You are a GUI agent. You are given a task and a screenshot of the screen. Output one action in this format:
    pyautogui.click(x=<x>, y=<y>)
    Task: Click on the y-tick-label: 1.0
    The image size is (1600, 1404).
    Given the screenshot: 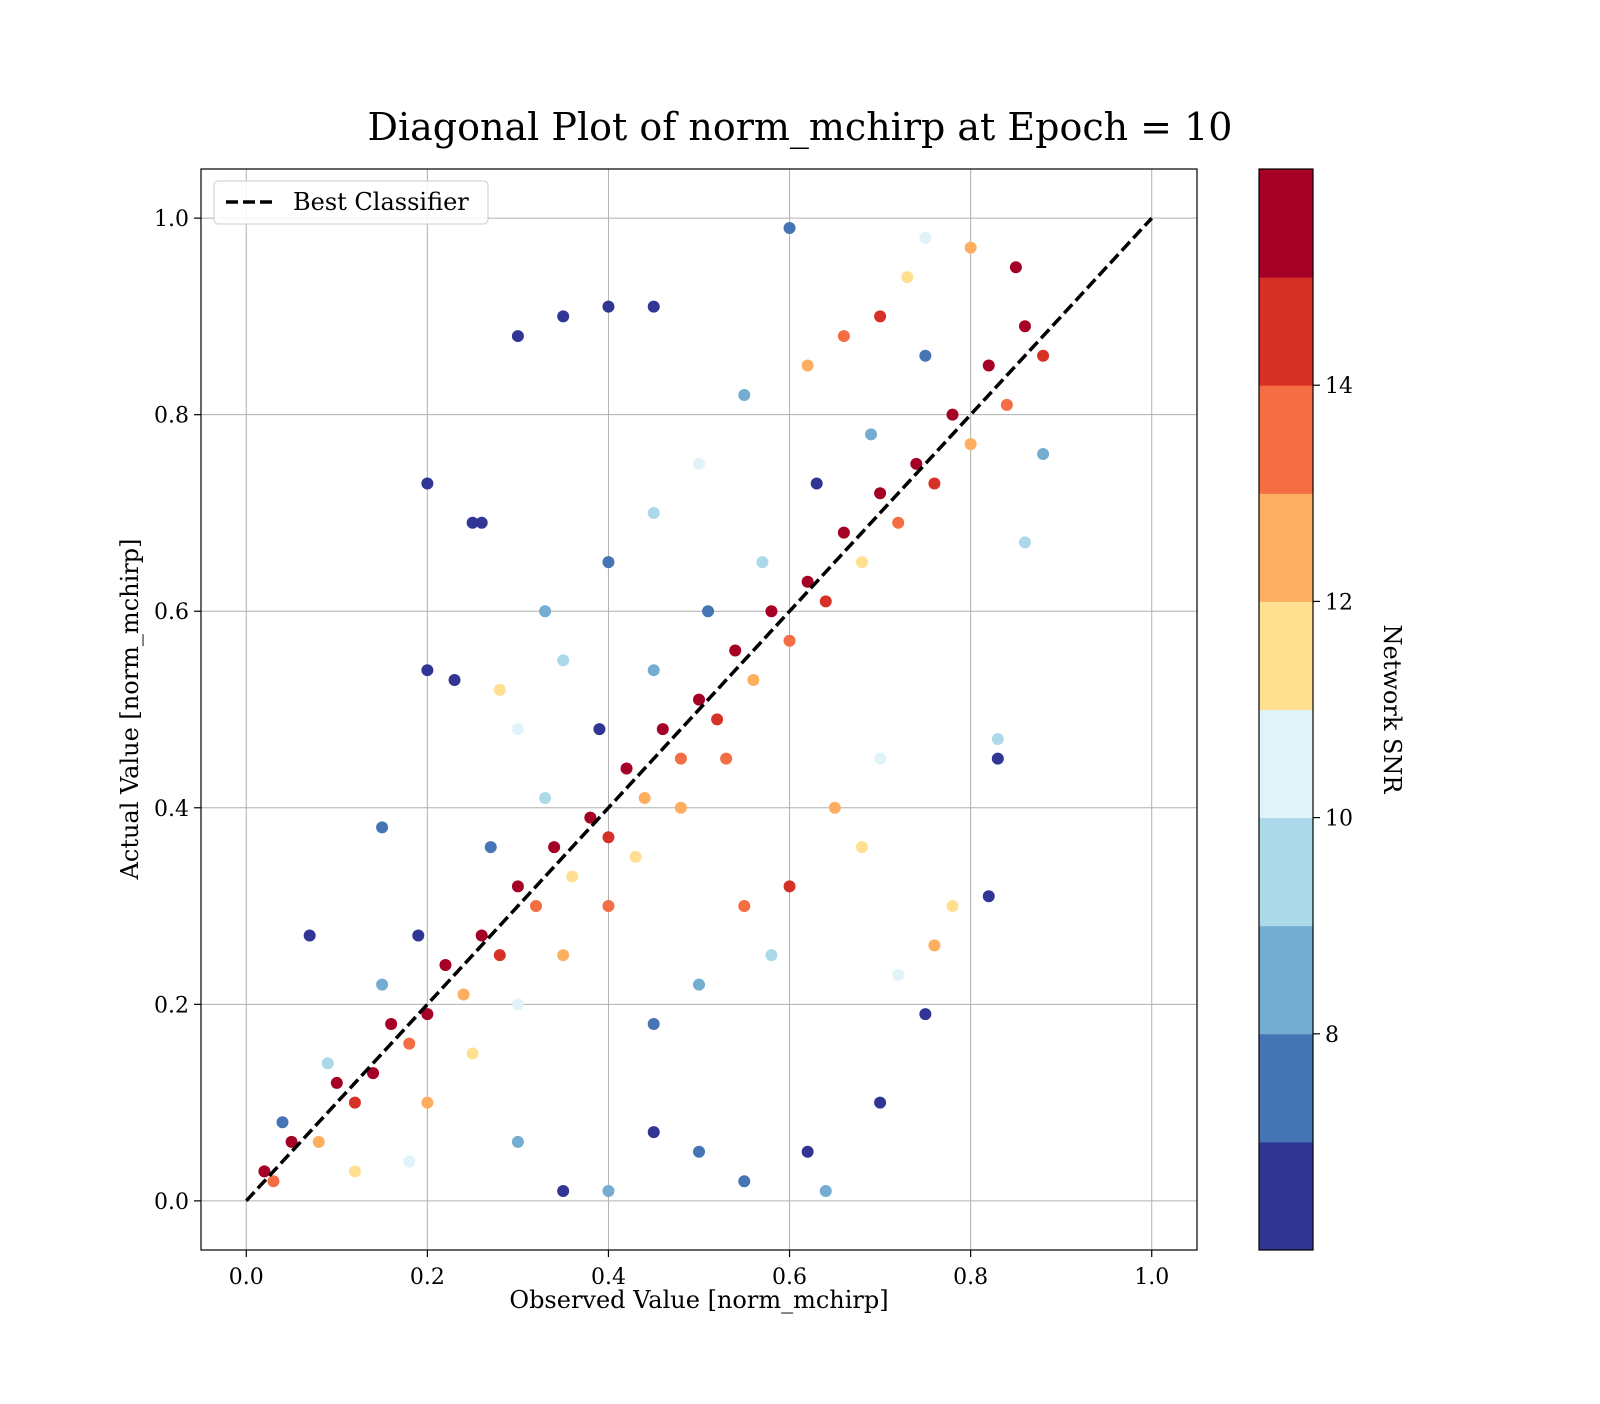 What is the action you would take?
    pyautogui.click(x=171, y=219)
    